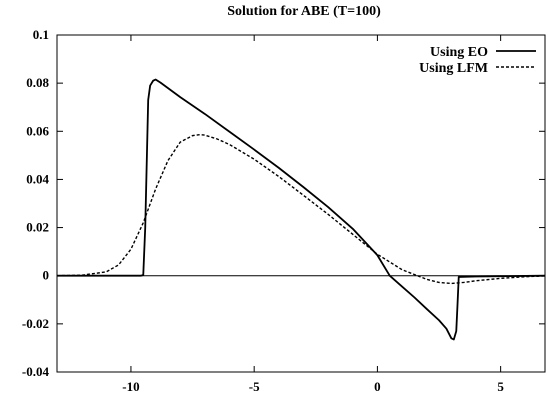 This screenshot has height=405, width=548. What do you see at coordinates (130, 386) in the screenshot?
I see `x-tick-label: -10` at bounding box center [130, 386].